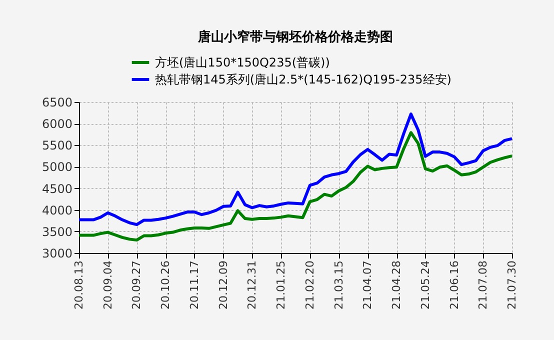 This screenshot has width=554, height=340. Describe the element at coordinates (194, 285) in the screenshot. I see `x-tick-label: 20.11.17` at that location.